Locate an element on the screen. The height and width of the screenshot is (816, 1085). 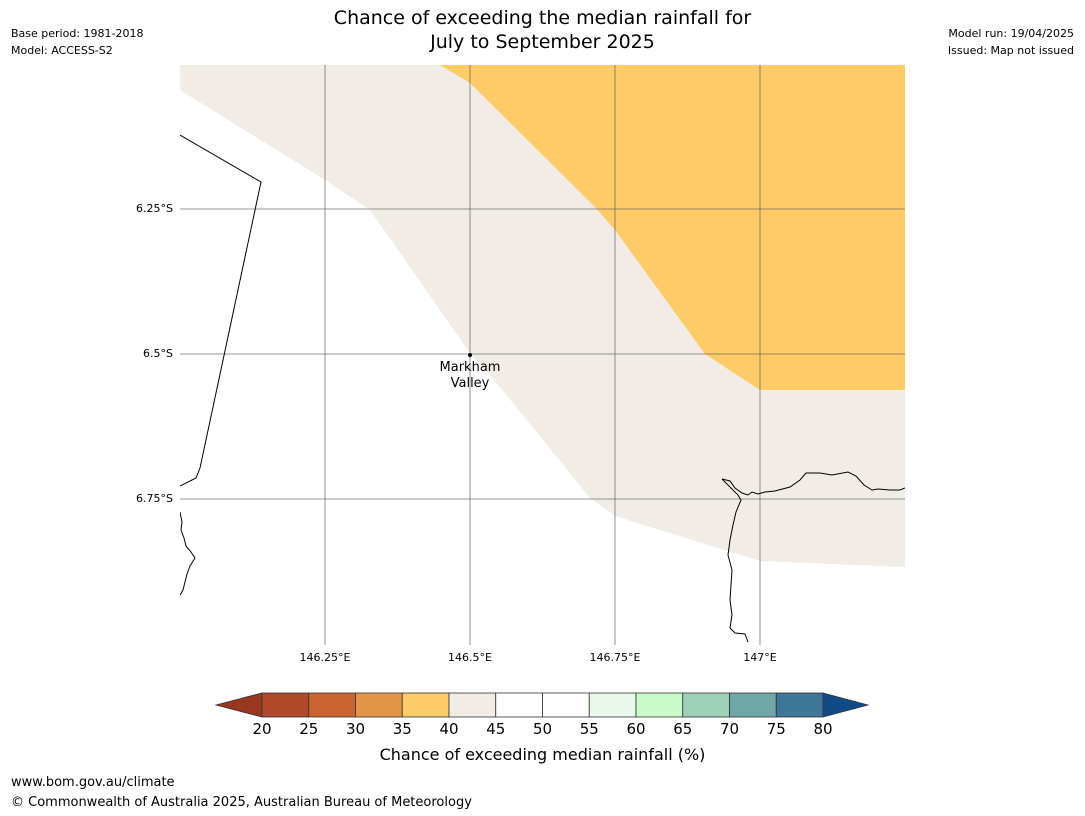
lat-label-6-75: 6.75°S is located at coordinates (154, 498).